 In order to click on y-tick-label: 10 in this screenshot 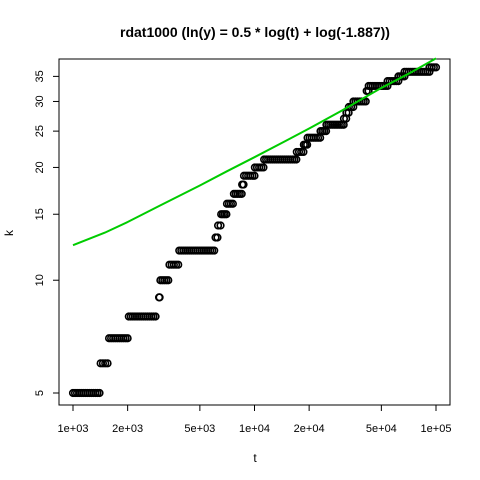, I will do `click(40, 280)`.